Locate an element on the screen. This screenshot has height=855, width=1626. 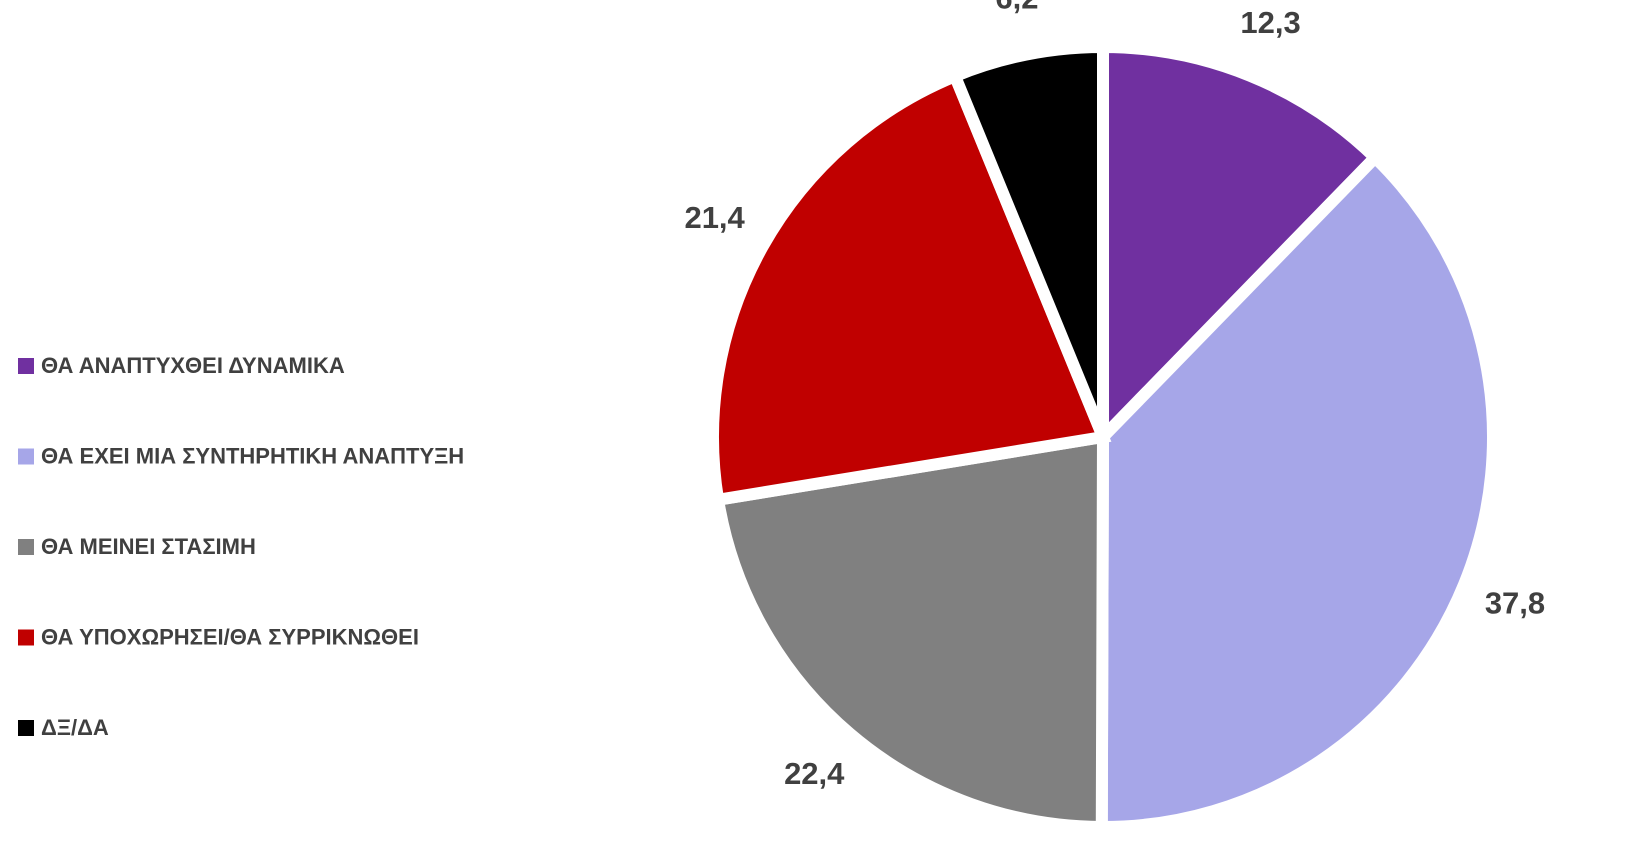
data-label: 37,8 is located at coordinates (1515, 602).